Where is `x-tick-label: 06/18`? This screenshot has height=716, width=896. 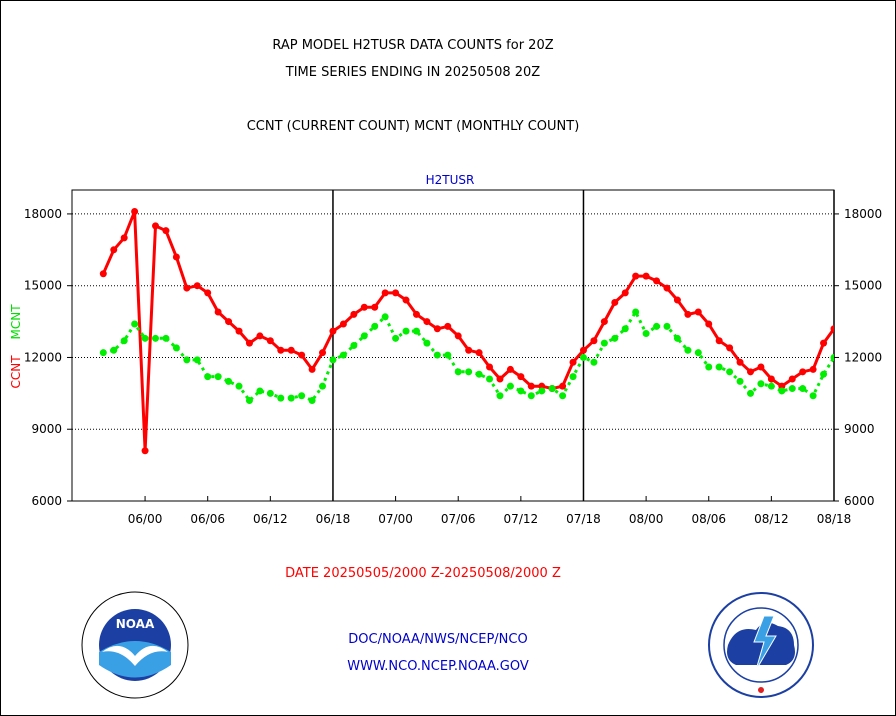
x-tick-label: 06/18 is located at coordinates (333, 519).